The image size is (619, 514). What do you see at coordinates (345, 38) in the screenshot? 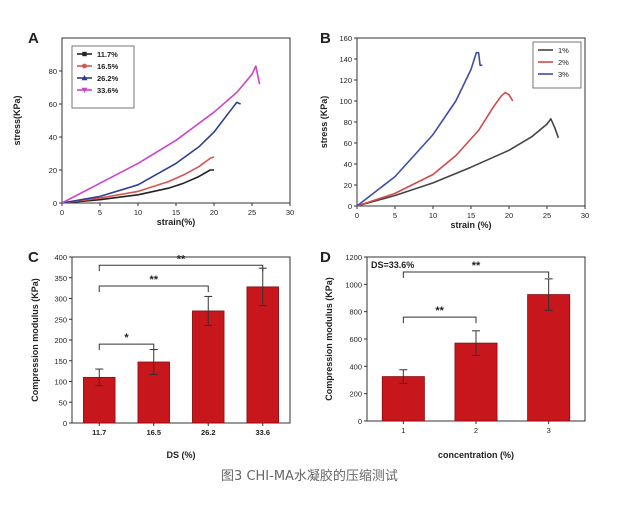
I see `y-tick-label-B: 160` at bounding box center [345, 38].